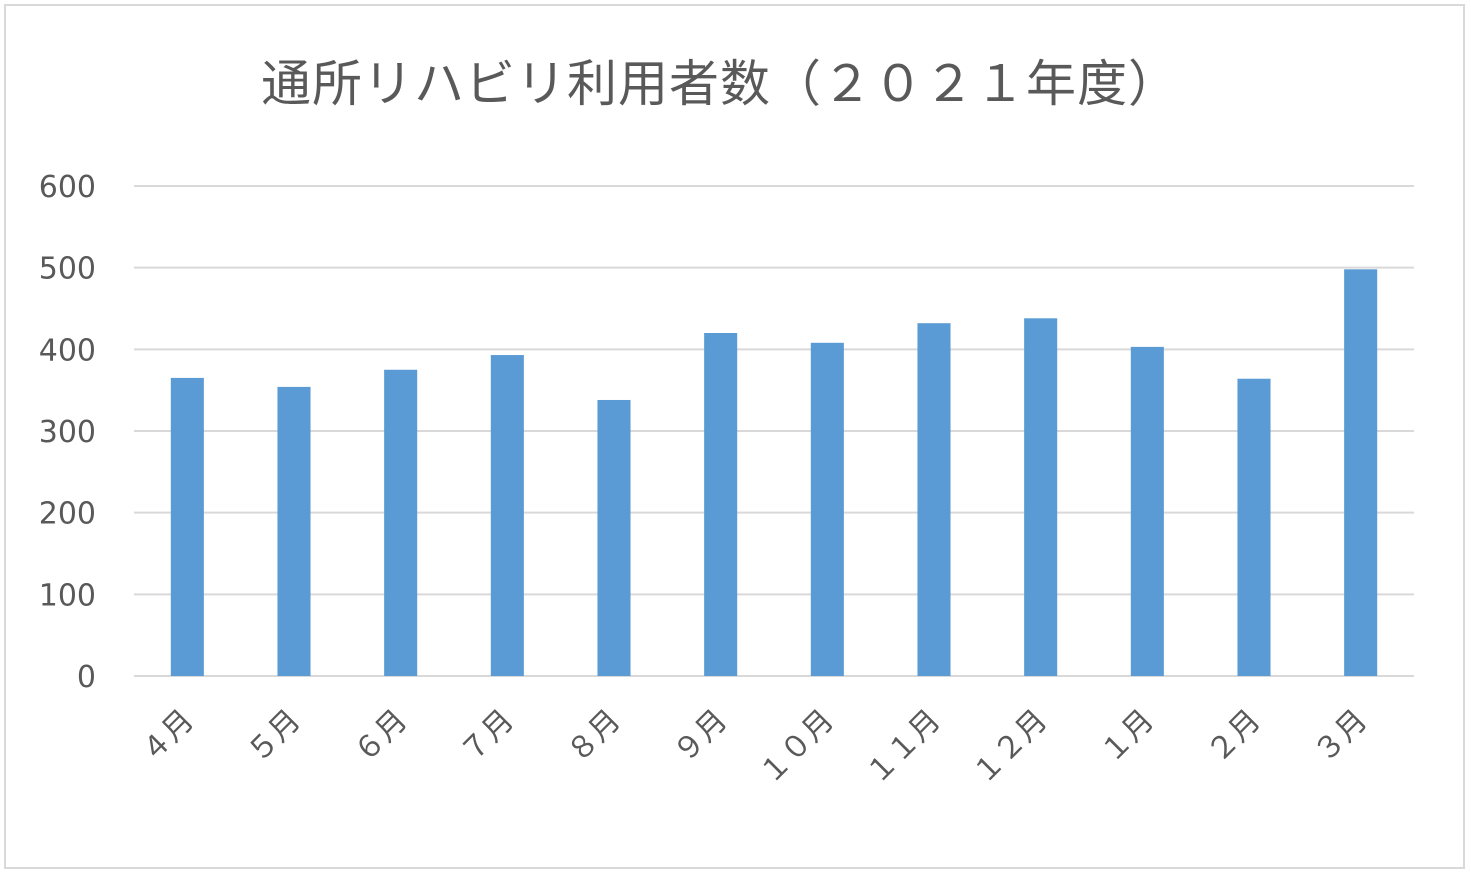 This screenshot has height=875, width=1471. I want to click on y-tick-label: 200, so click(67, 514).